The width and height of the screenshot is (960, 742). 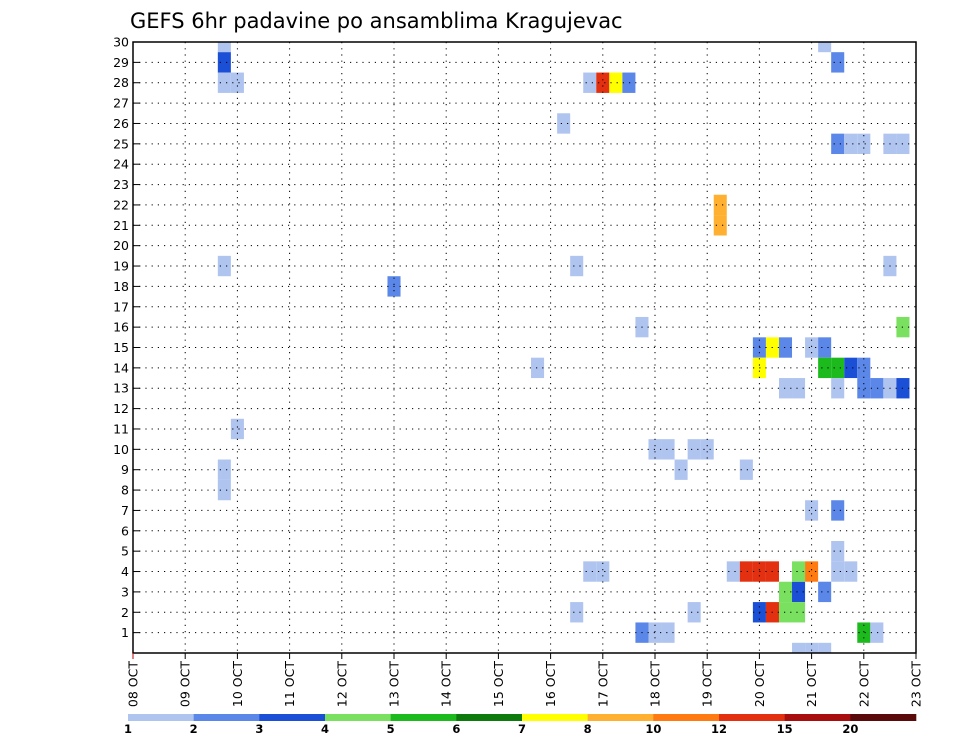 I want to click on legend-label: 8, so click(x=588, y=729).